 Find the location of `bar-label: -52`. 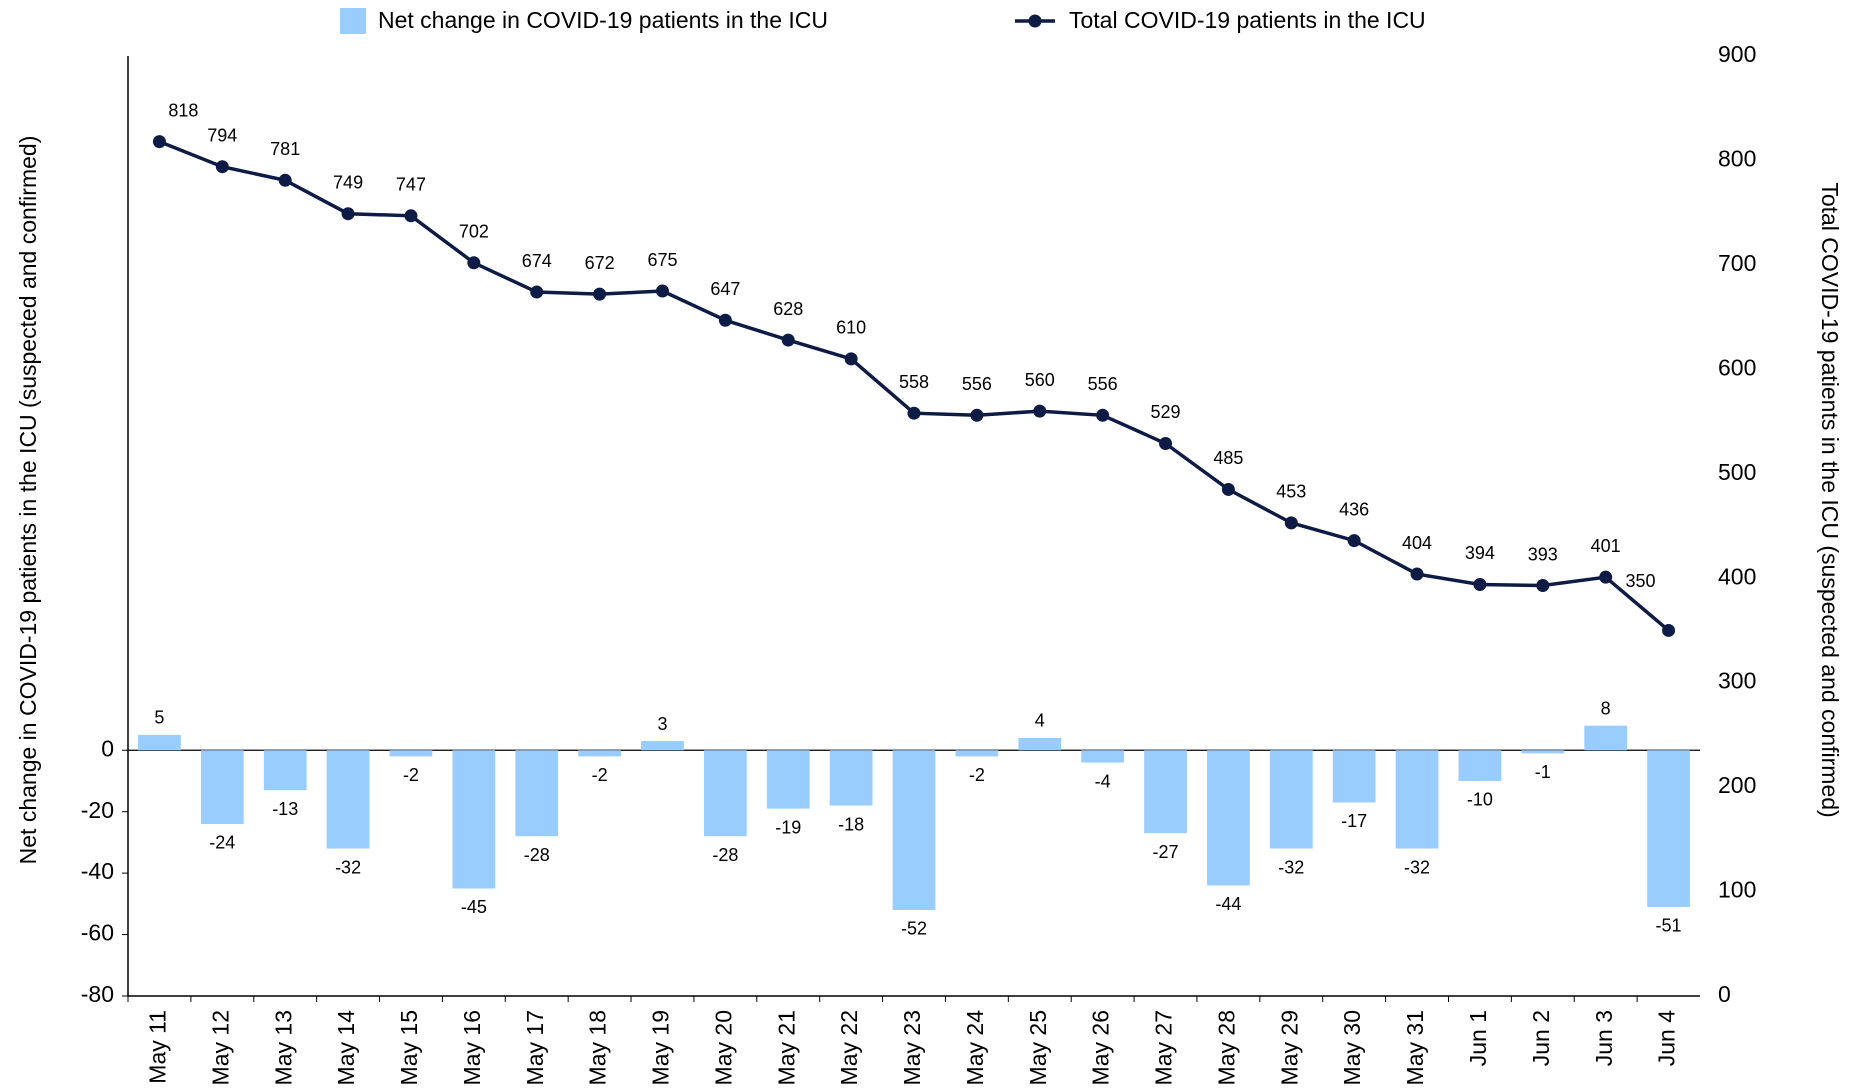

bar-label: -52 is located at coordinates (914, 929).